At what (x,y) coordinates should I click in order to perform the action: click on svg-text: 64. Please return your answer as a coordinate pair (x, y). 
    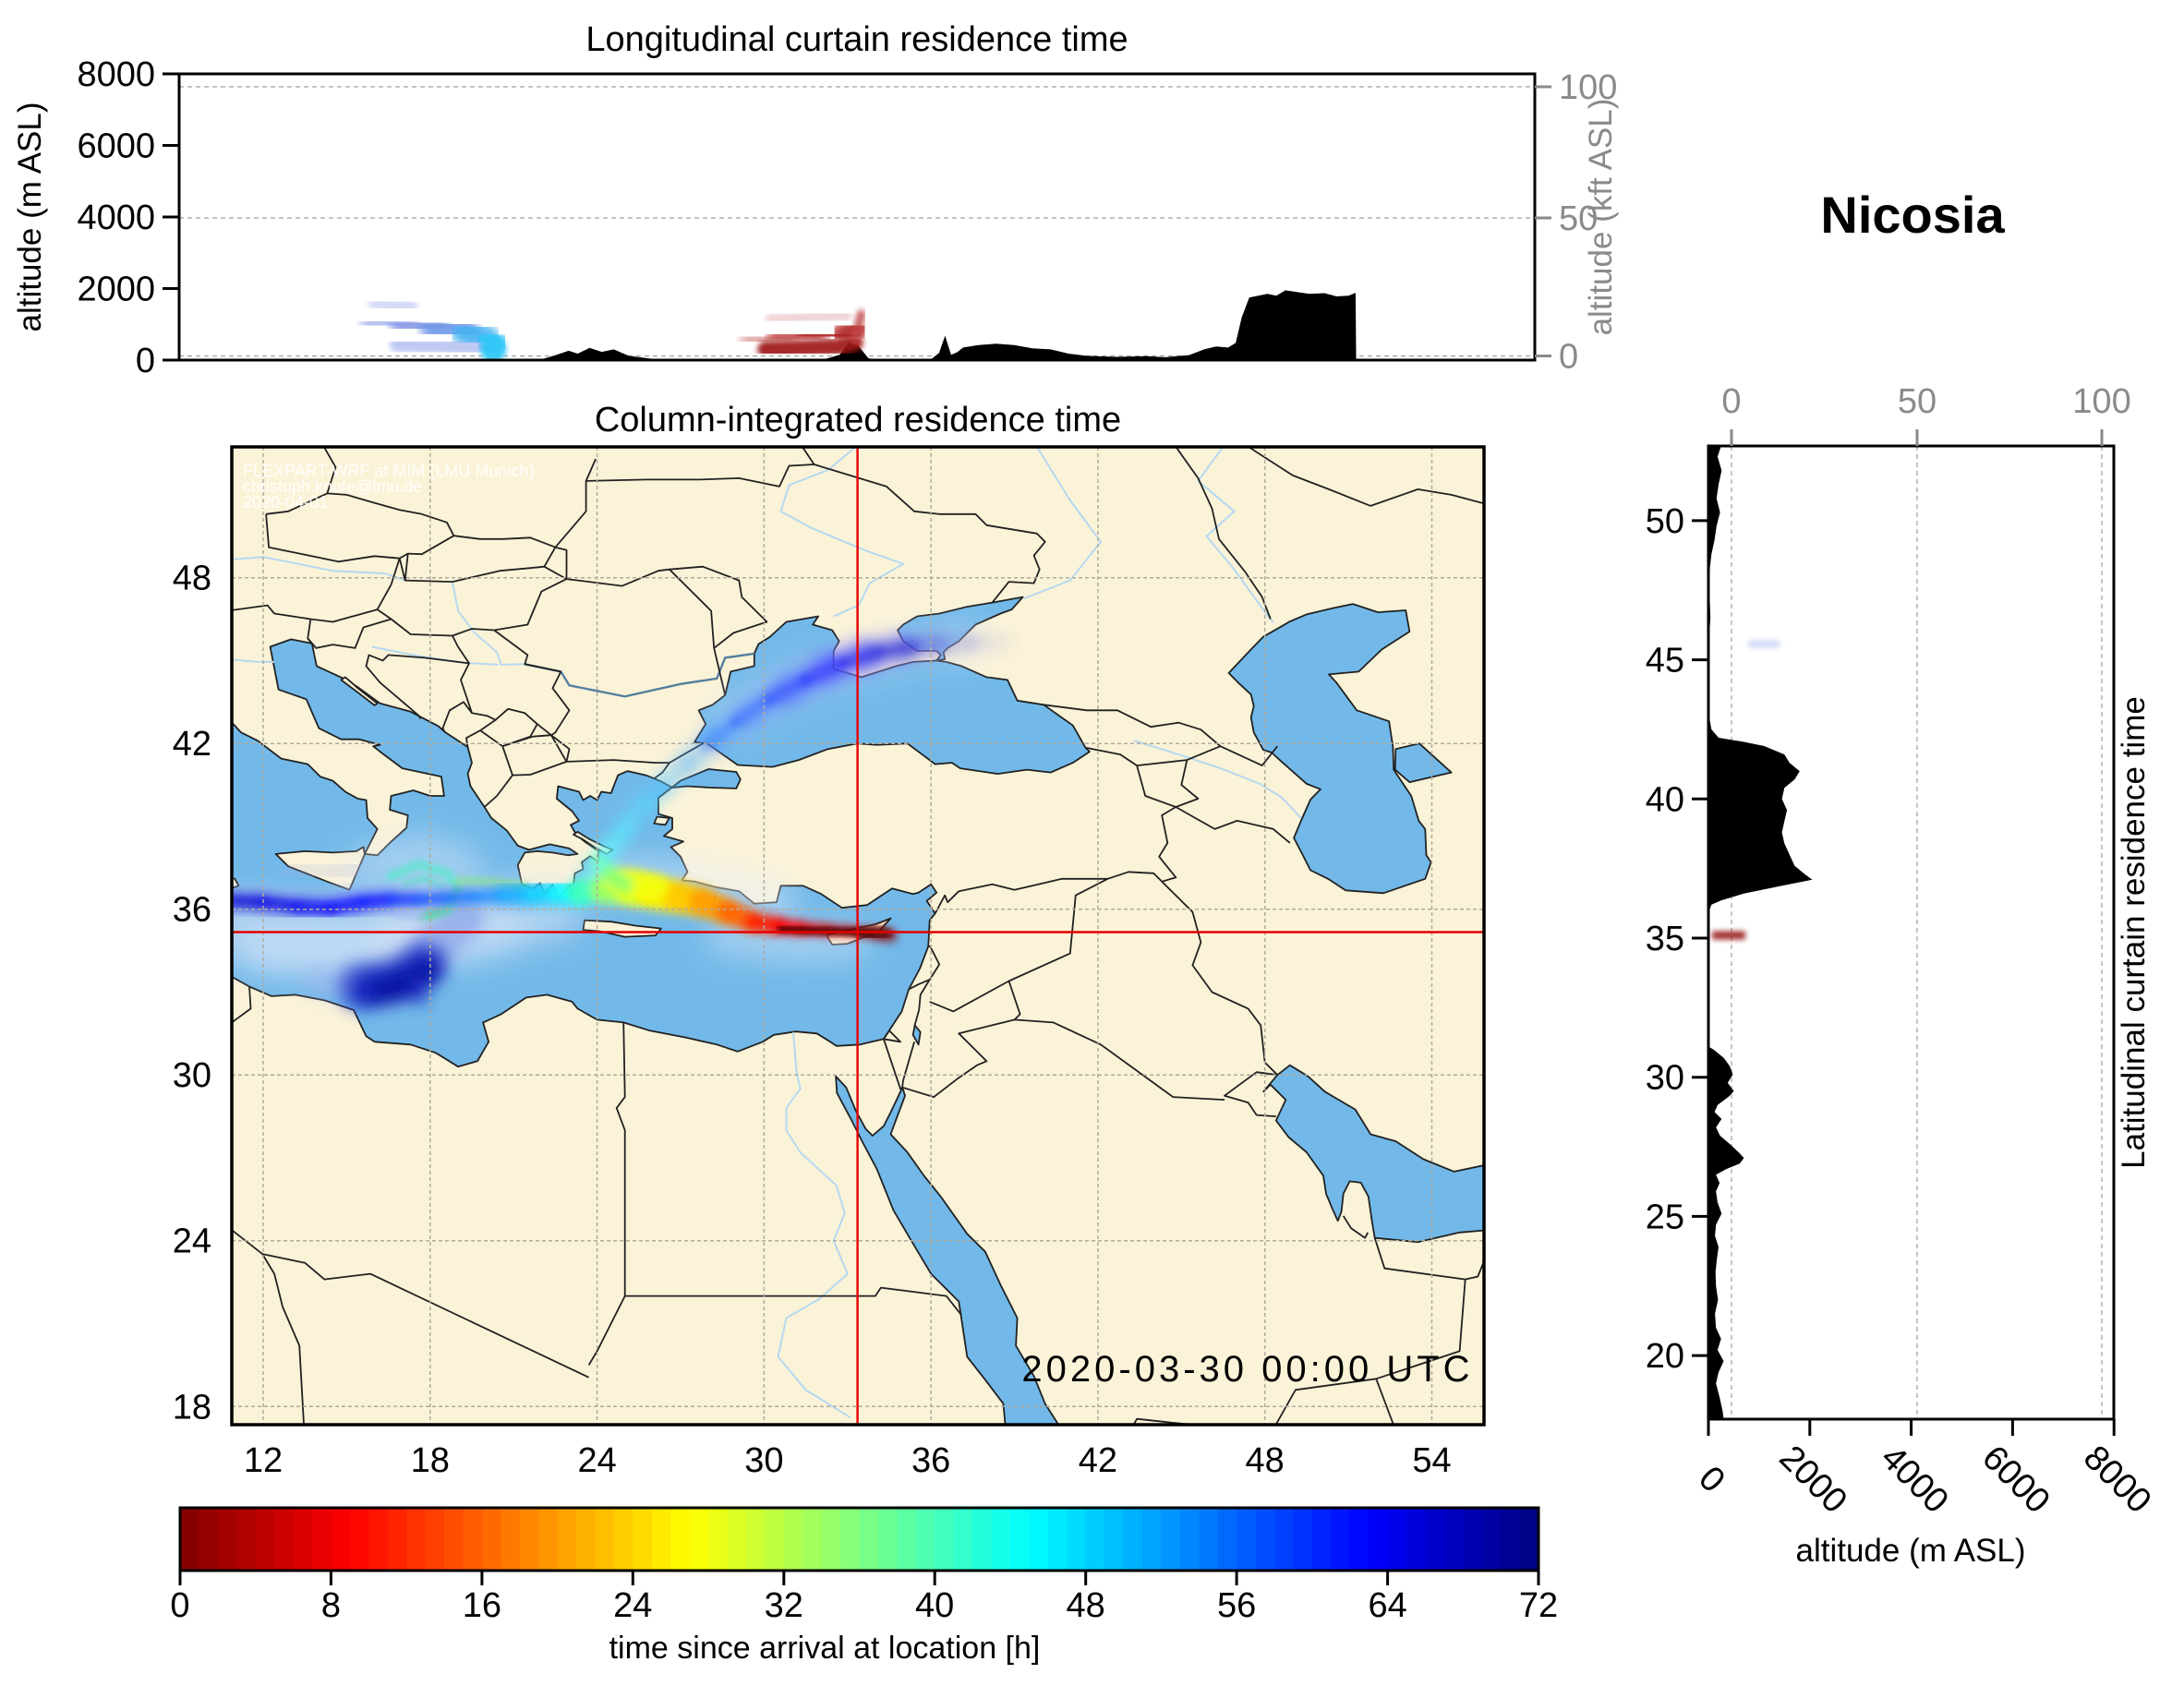
    Looking at the image, I should click on (1387, 1605).